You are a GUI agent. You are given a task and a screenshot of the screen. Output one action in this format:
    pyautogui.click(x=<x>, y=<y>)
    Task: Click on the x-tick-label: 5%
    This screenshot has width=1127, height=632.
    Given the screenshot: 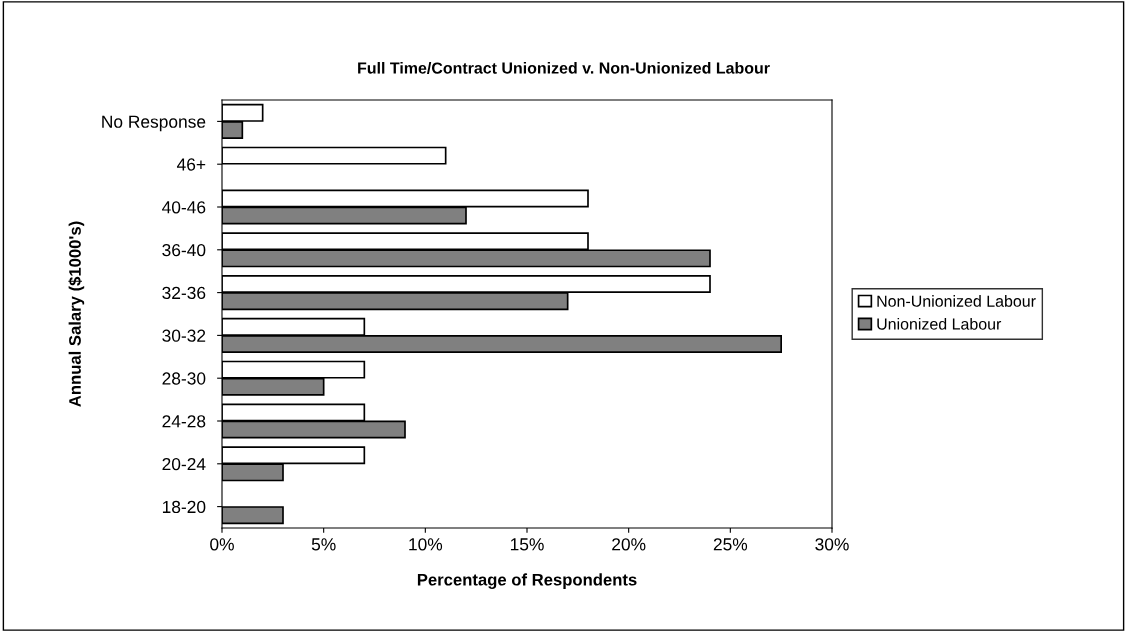 What is the action you would take?
    pyautogui.click(x=323, y=544)
    